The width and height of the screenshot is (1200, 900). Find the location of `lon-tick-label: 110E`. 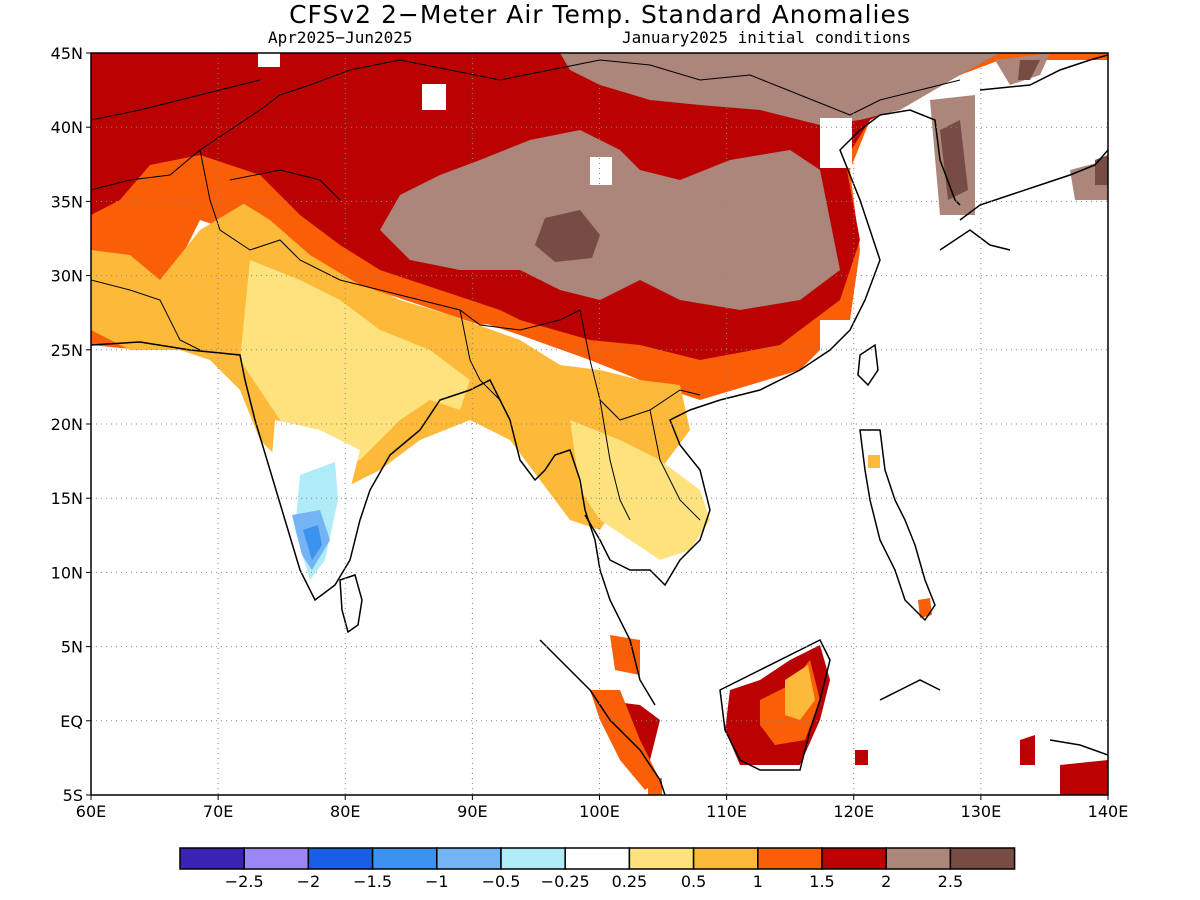

lon-tick-label: 110E is located at coordinates (726, 811).